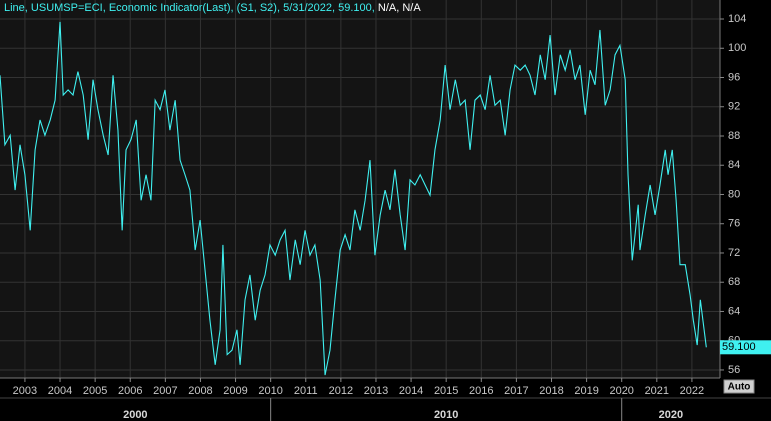 Image resolution: width=771 pixels, height=421 pixels. Describe the element at coordinates (200, 391) in the screenshot. I see `x-tick-label: 2008` at that location.